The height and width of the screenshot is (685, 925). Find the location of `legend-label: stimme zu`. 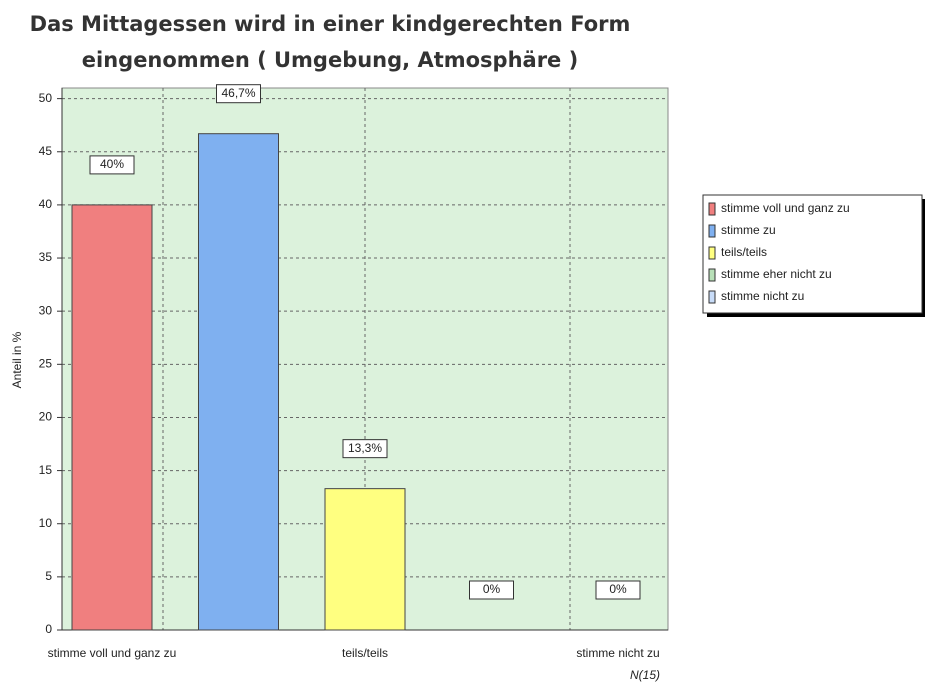

legend-label: stimme zu is located at coordinates (748, 230).